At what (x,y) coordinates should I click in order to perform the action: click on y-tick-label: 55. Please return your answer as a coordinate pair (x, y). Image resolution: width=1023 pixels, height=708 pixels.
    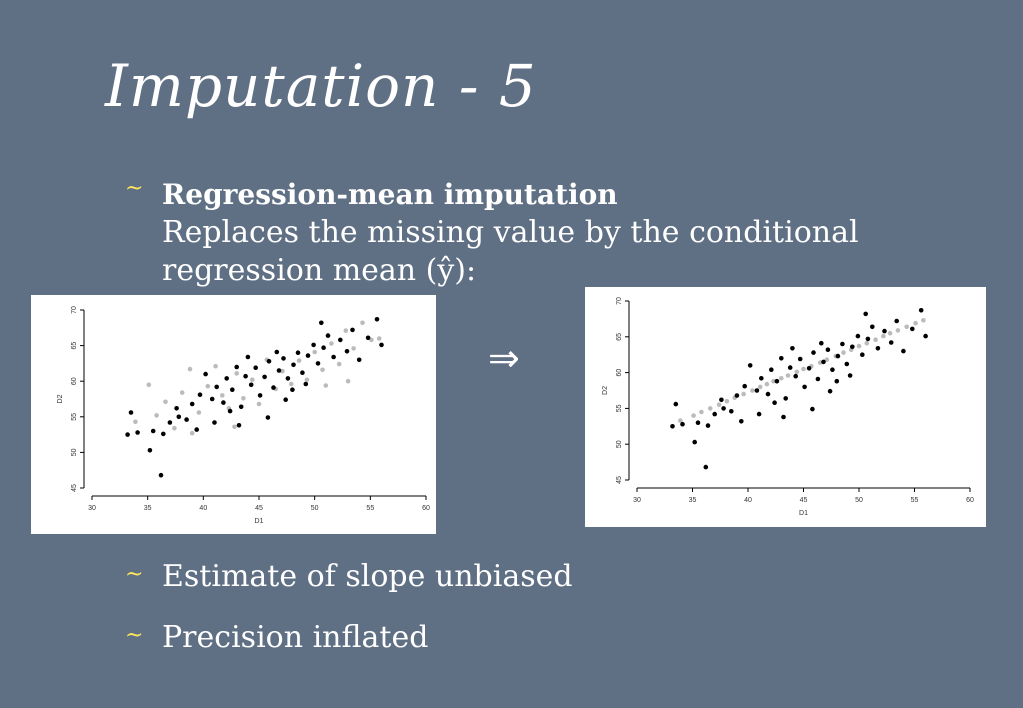
    Looking at the image, I should click on (619, 408).